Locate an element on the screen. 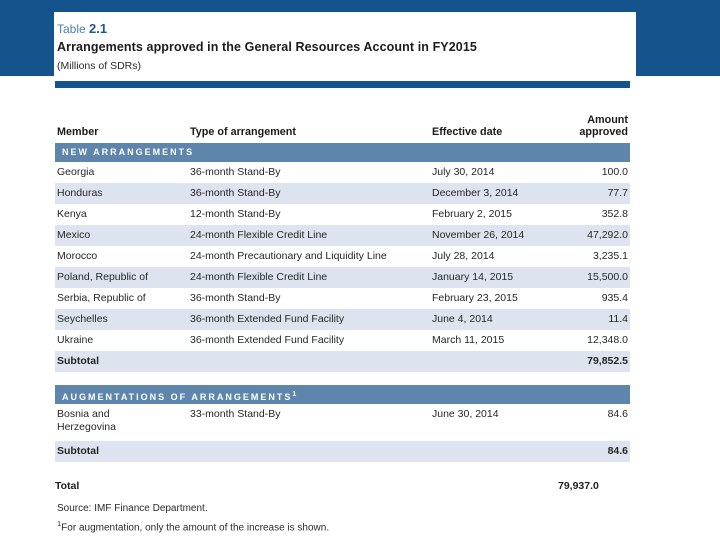 This screenshot has width=720, height=540. amount-cell: 352.8 is located at coordinates (614, 214).